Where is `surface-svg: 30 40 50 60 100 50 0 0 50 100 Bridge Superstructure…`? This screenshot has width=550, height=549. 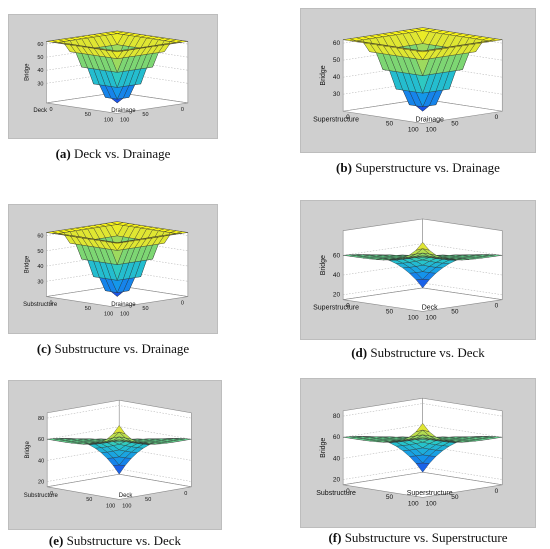 surface-svg: 30 40 50 60 100 50 0 0 50 100 Bridge Superstructure… is located at coordinates (408, 80).